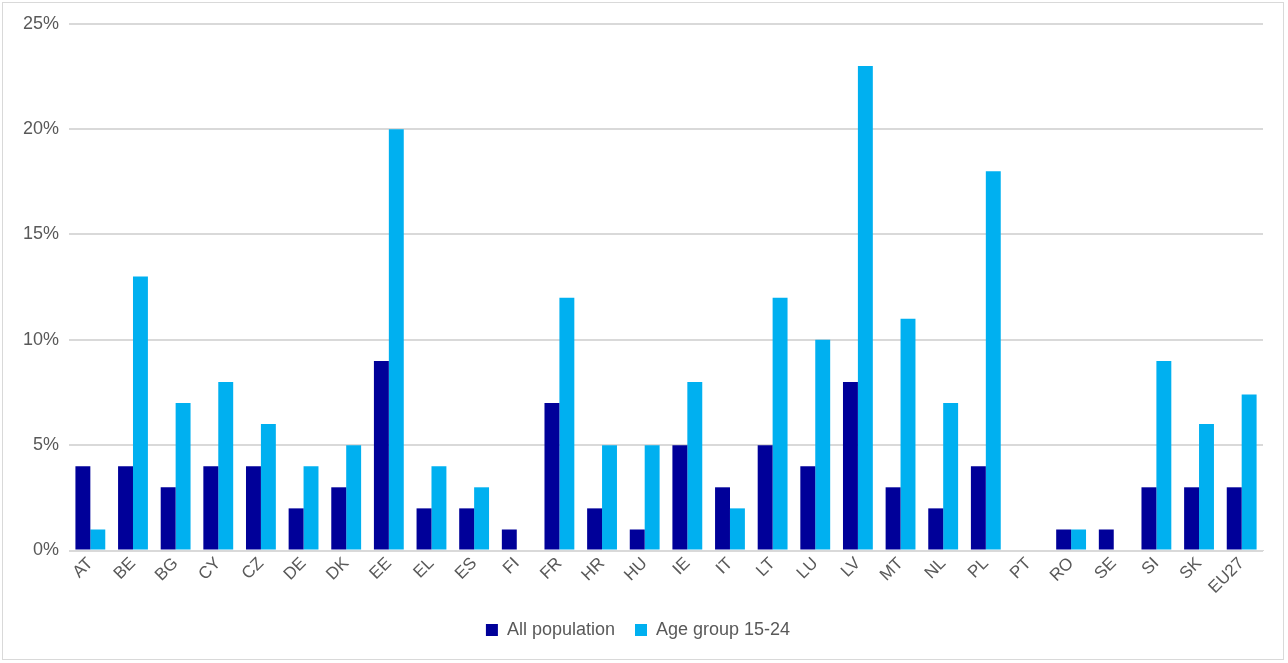 The width and height of the screenshot is (1288, 663). Describe the element at coordinates (593, 569) in the screenshot. I see `x-tick-label: HR` at that location.